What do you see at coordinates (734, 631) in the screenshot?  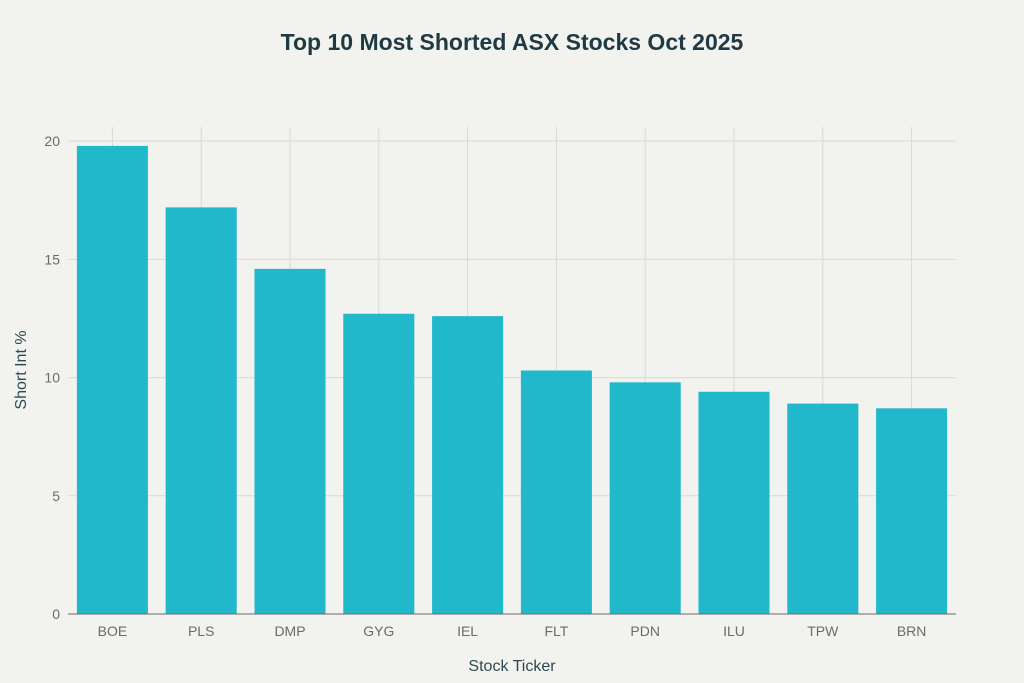 I see `x-tick-label: ILU` at bounding box center [734, 631].